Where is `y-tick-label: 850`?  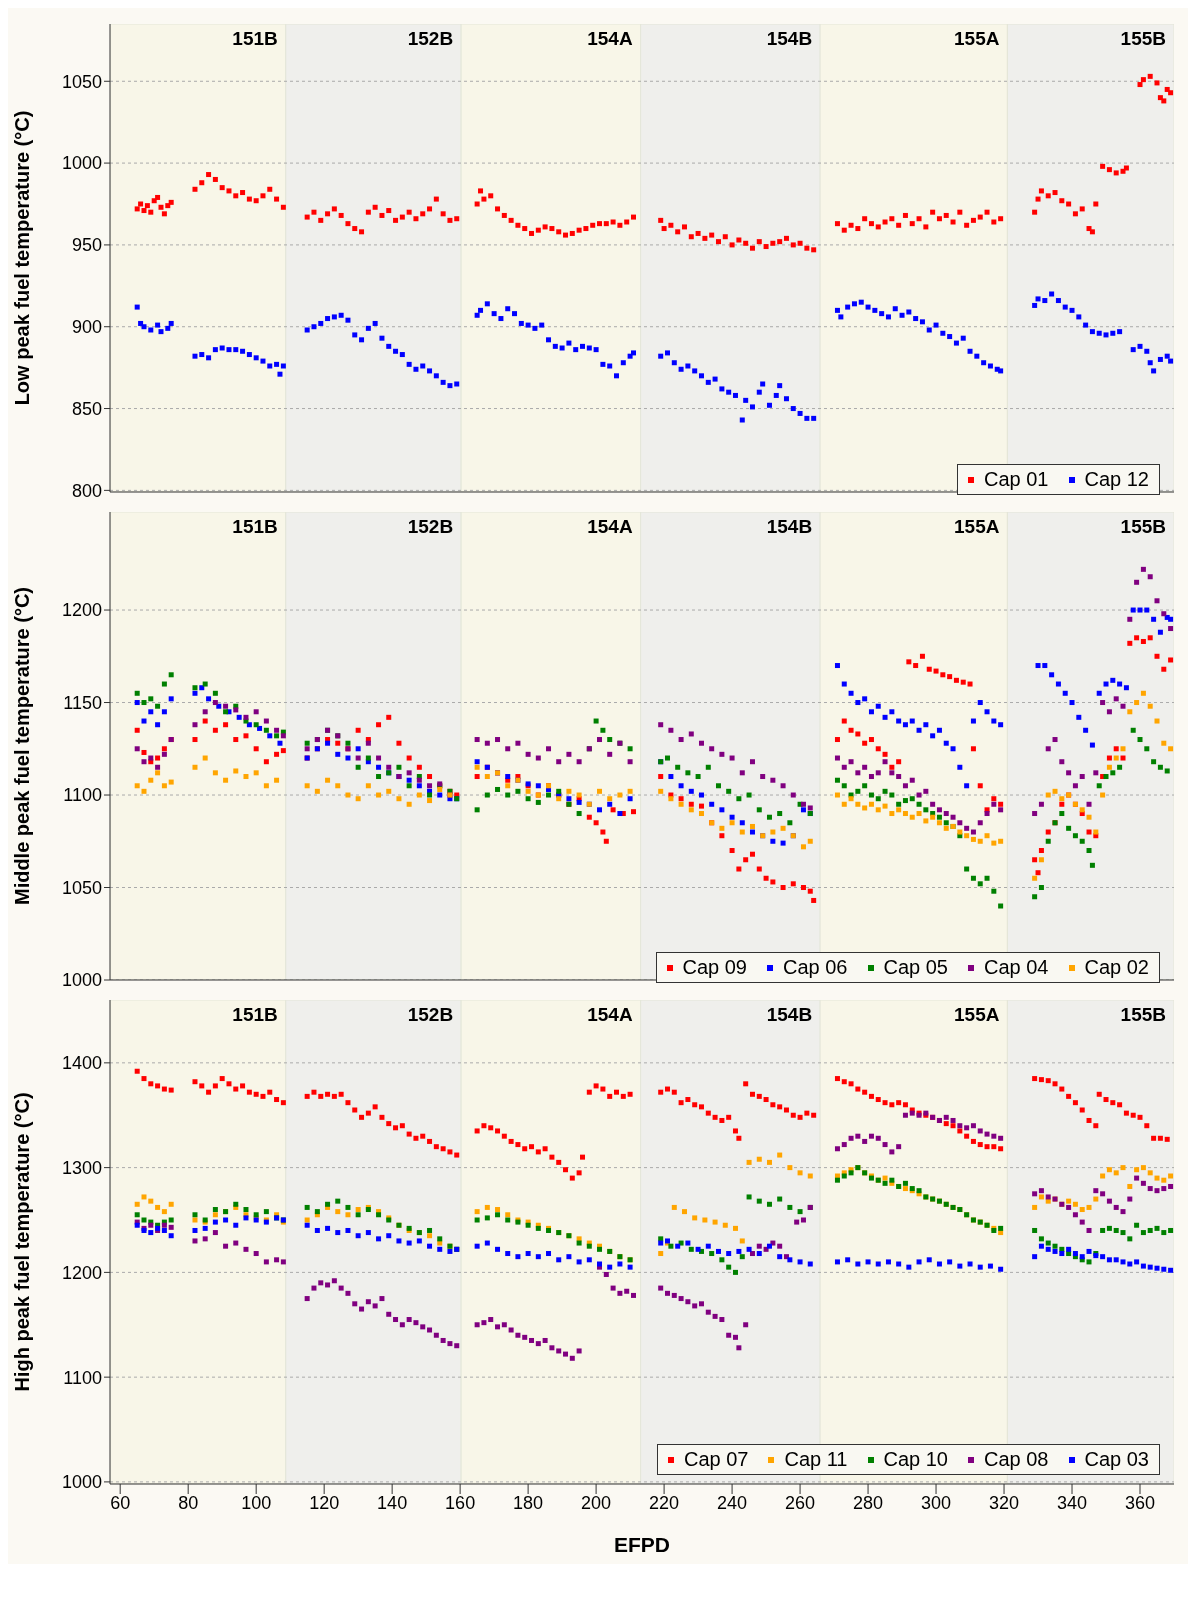
y-tick-label: 850 is located at coordinates (86, 408).